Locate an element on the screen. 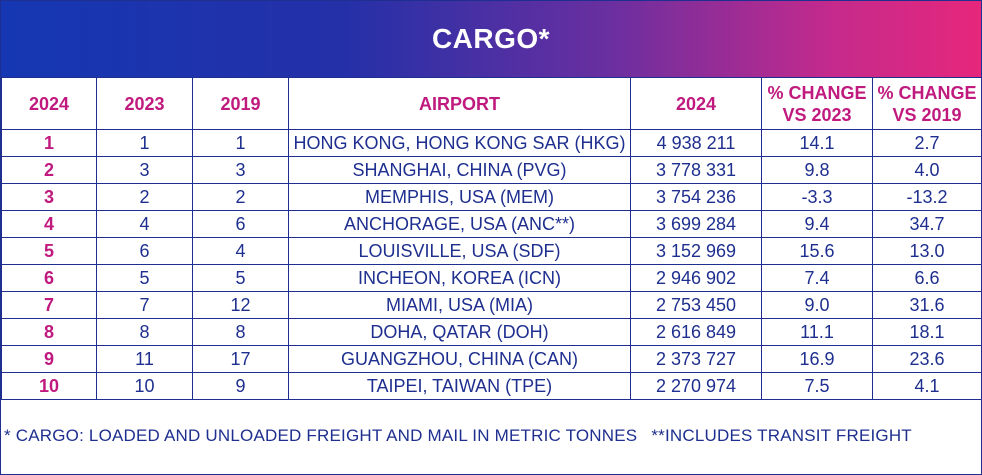 This screenshot has height=475, width=982. cell-rank-2023: 8 is located at coordinates (144, 332).